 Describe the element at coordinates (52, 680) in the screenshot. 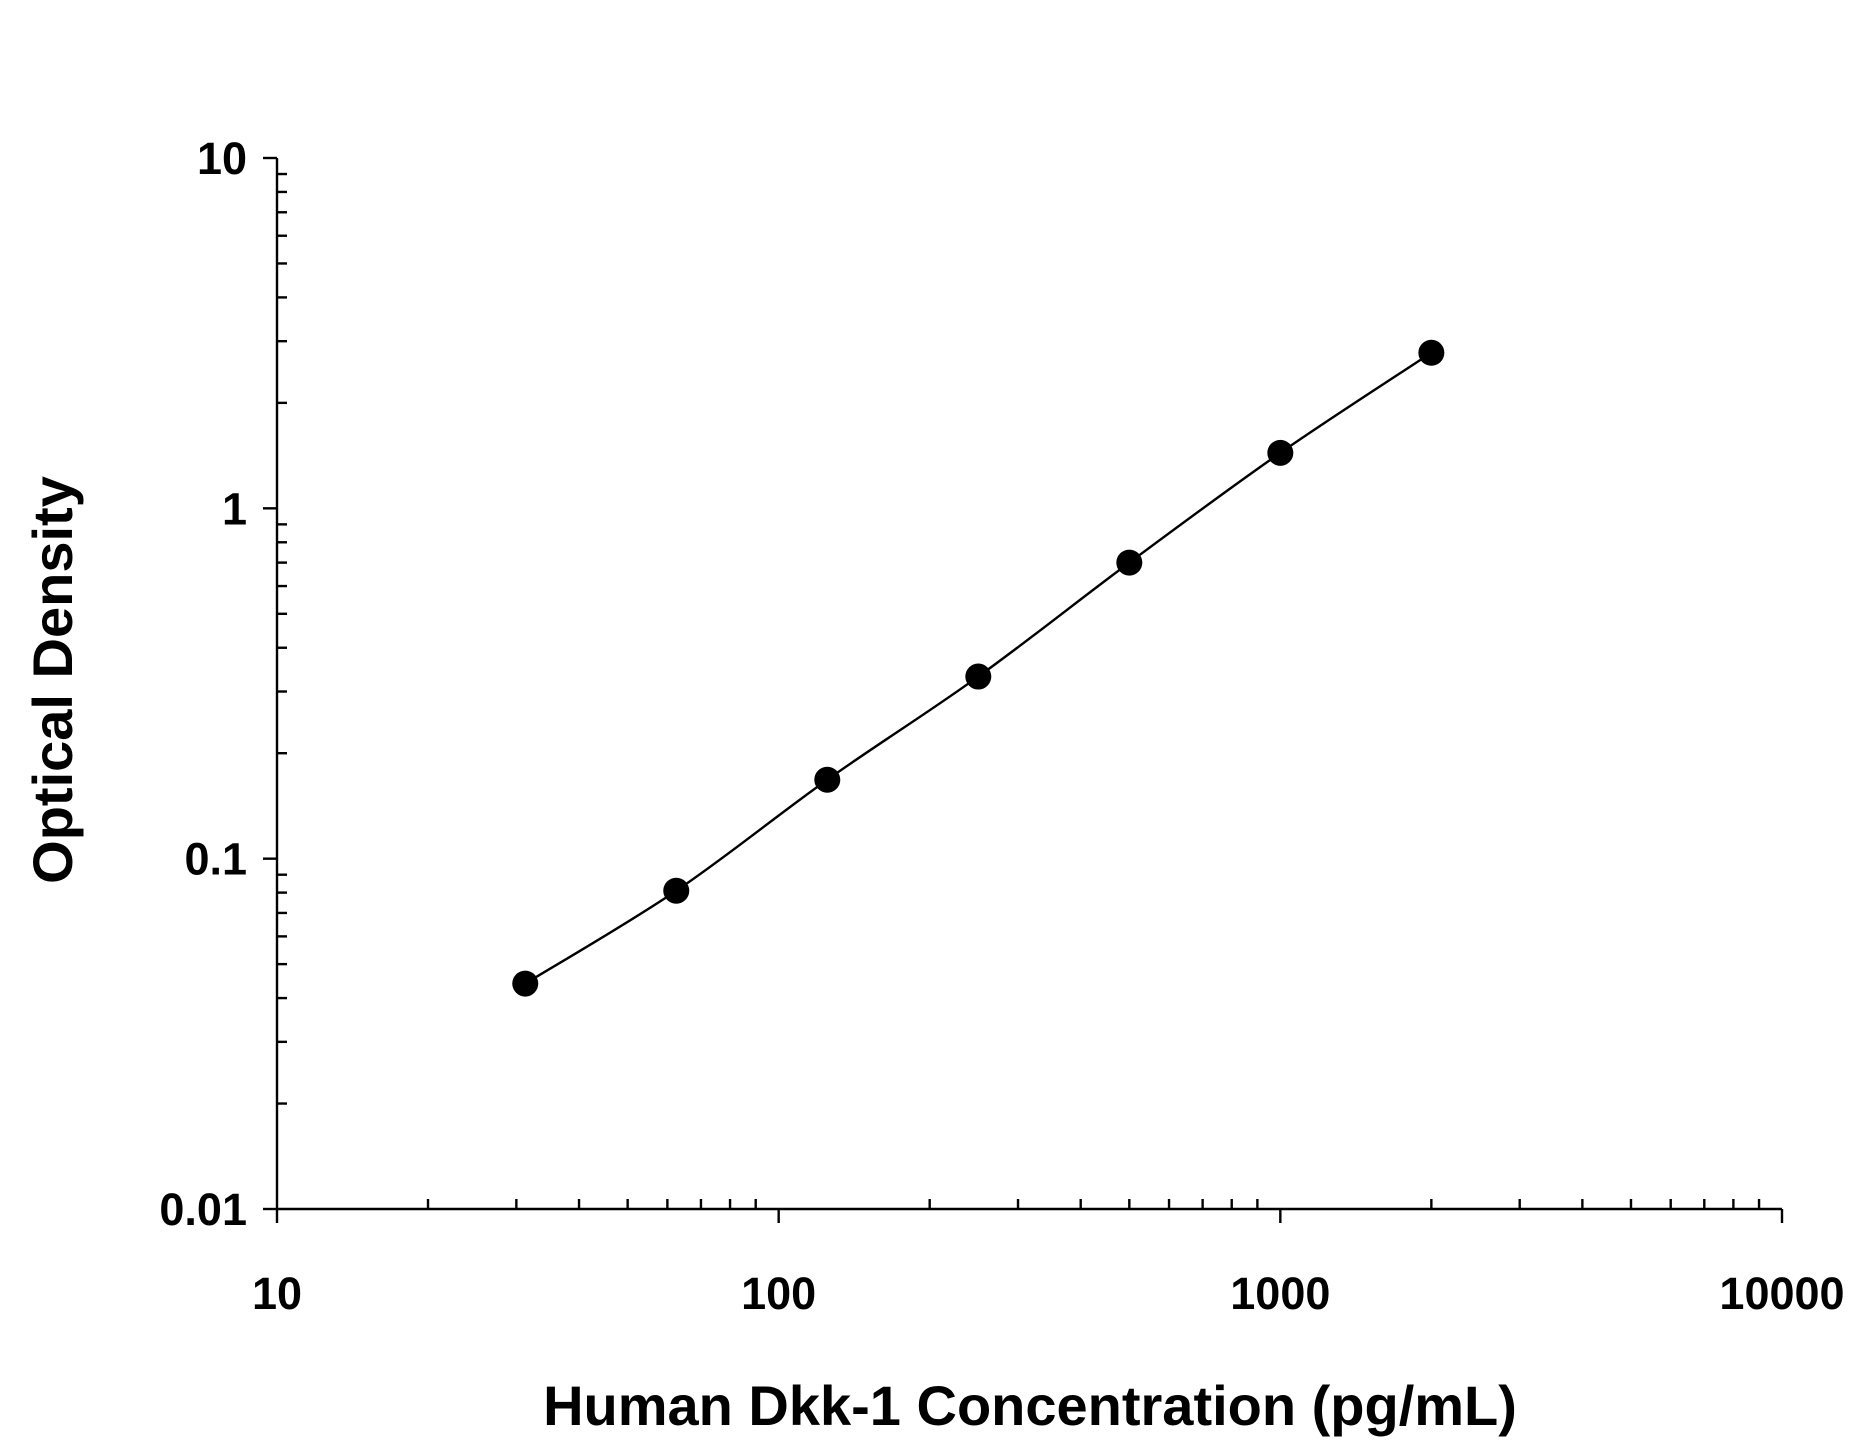

I see `y-axis-title: Optical Density` at that location.